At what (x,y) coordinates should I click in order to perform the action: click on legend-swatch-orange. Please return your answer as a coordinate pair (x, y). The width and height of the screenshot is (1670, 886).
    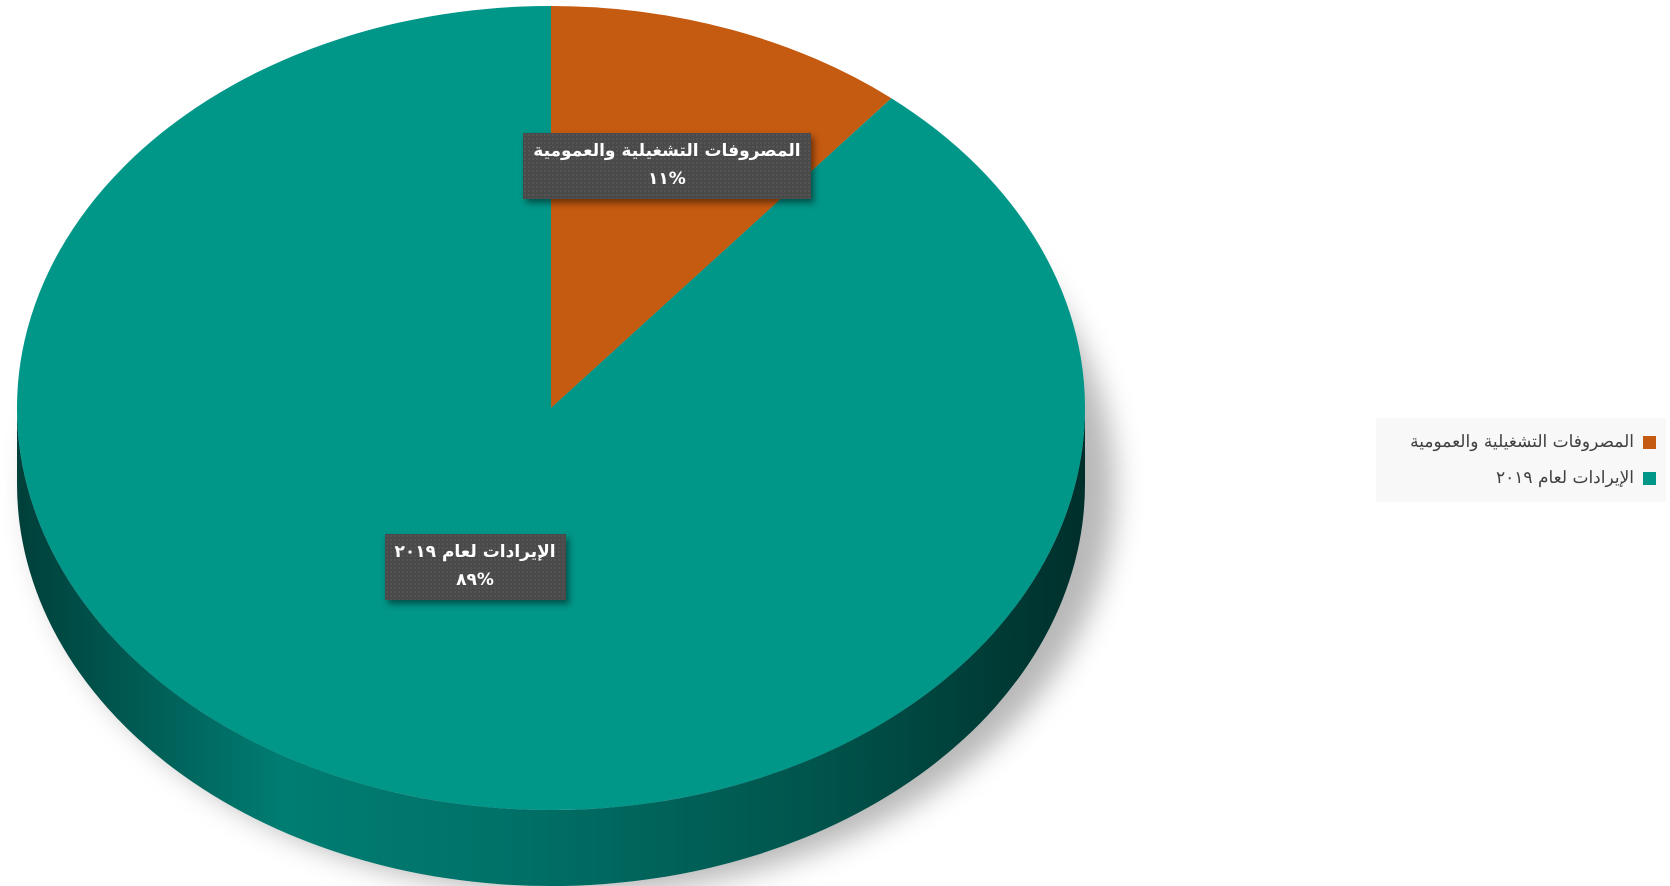
    Looking at the image, I should click on (1649, 442).